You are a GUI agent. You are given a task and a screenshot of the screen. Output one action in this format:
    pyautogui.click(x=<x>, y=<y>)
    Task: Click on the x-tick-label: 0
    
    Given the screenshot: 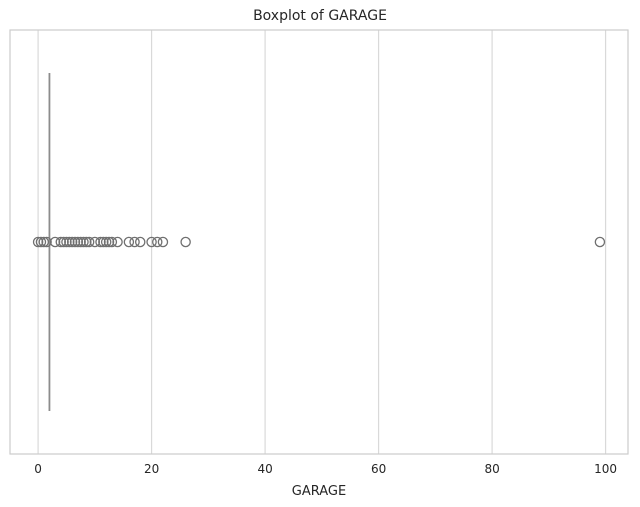 What is the action you would take?
    pyautogui.click(x=38, y=469)
    